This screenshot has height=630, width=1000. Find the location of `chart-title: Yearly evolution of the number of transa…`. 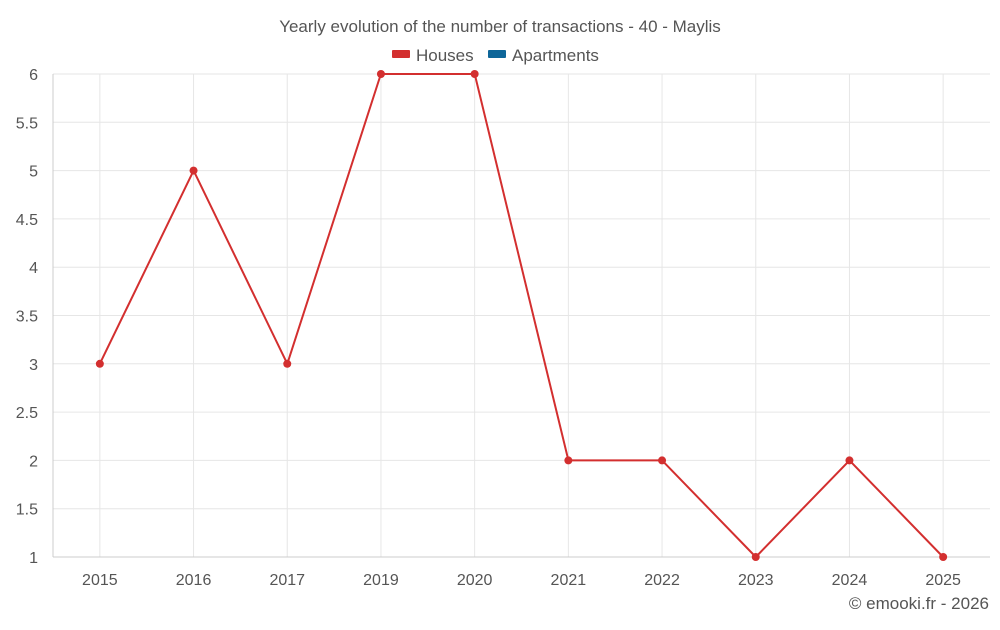

chart-title: Yearly evolution of the number of transa… is located at coordinates (500, 26).